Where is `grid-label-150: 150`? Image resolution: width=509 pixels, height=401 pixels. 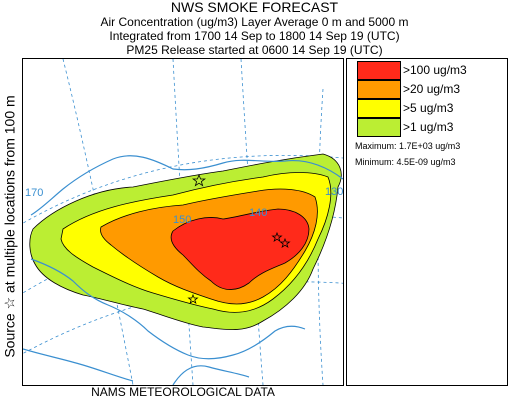
grid-label-150: 150 is located at coordinates (182, 220).